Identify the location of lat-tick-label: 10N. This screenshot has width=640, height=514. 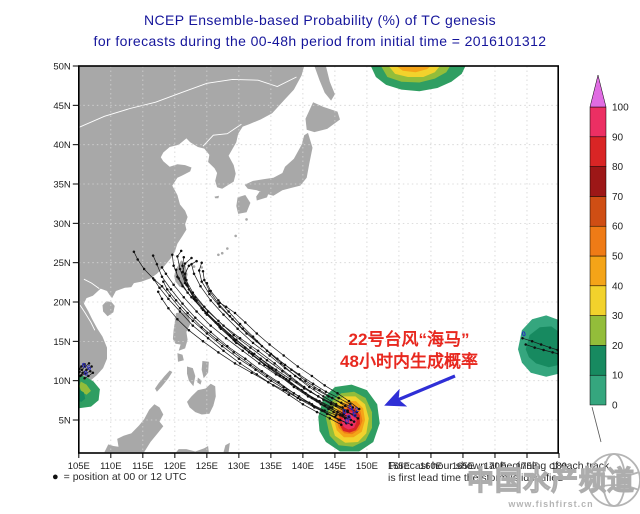
(62, 381).